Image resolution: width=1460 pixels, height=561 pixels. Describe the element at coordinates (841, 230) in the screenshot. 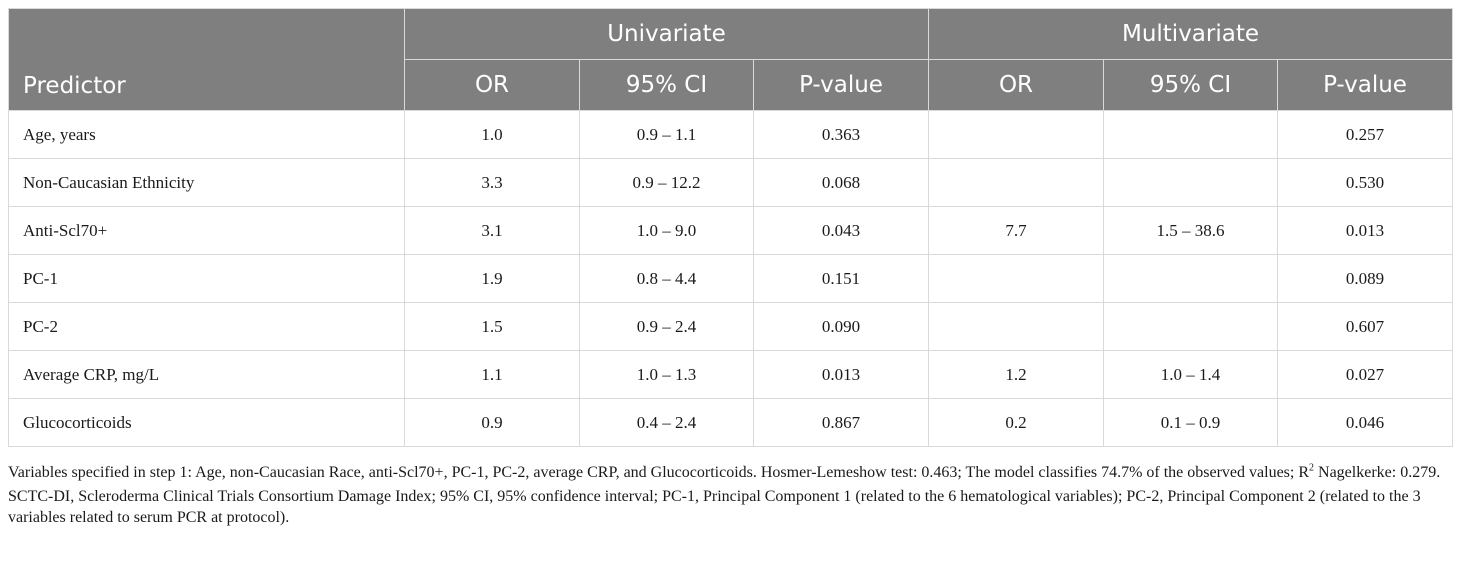

I see `table-cell: 0.043` at that location.